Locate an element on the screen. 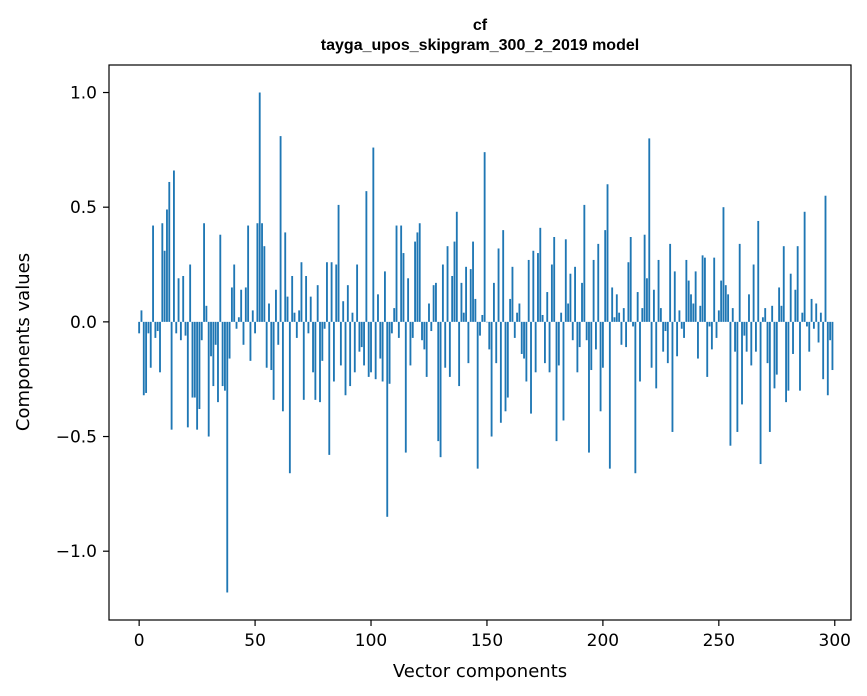  x-axis-ticks: 0 50 100 150 200 250 300 is located at coordinates (492, 635).